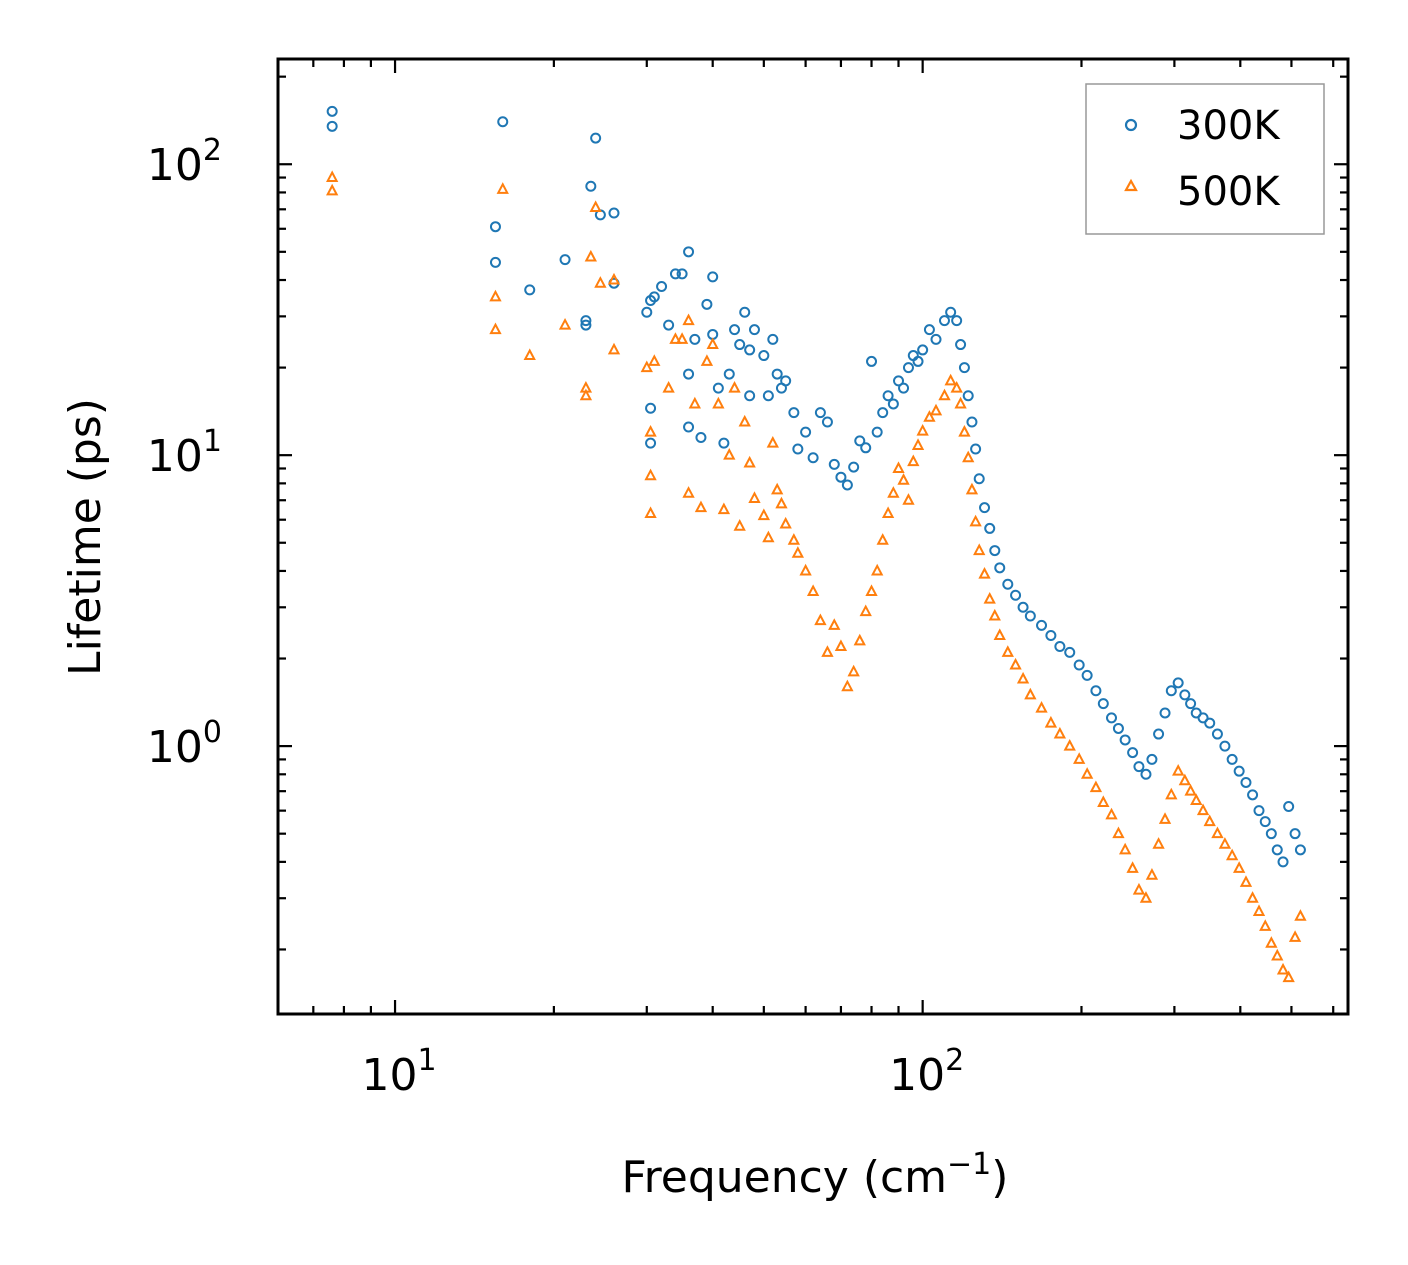 This screenshot has height=1265, width=1408. I want to click on x-axis-label: Frequency (cm−1), so click(815, 1175).